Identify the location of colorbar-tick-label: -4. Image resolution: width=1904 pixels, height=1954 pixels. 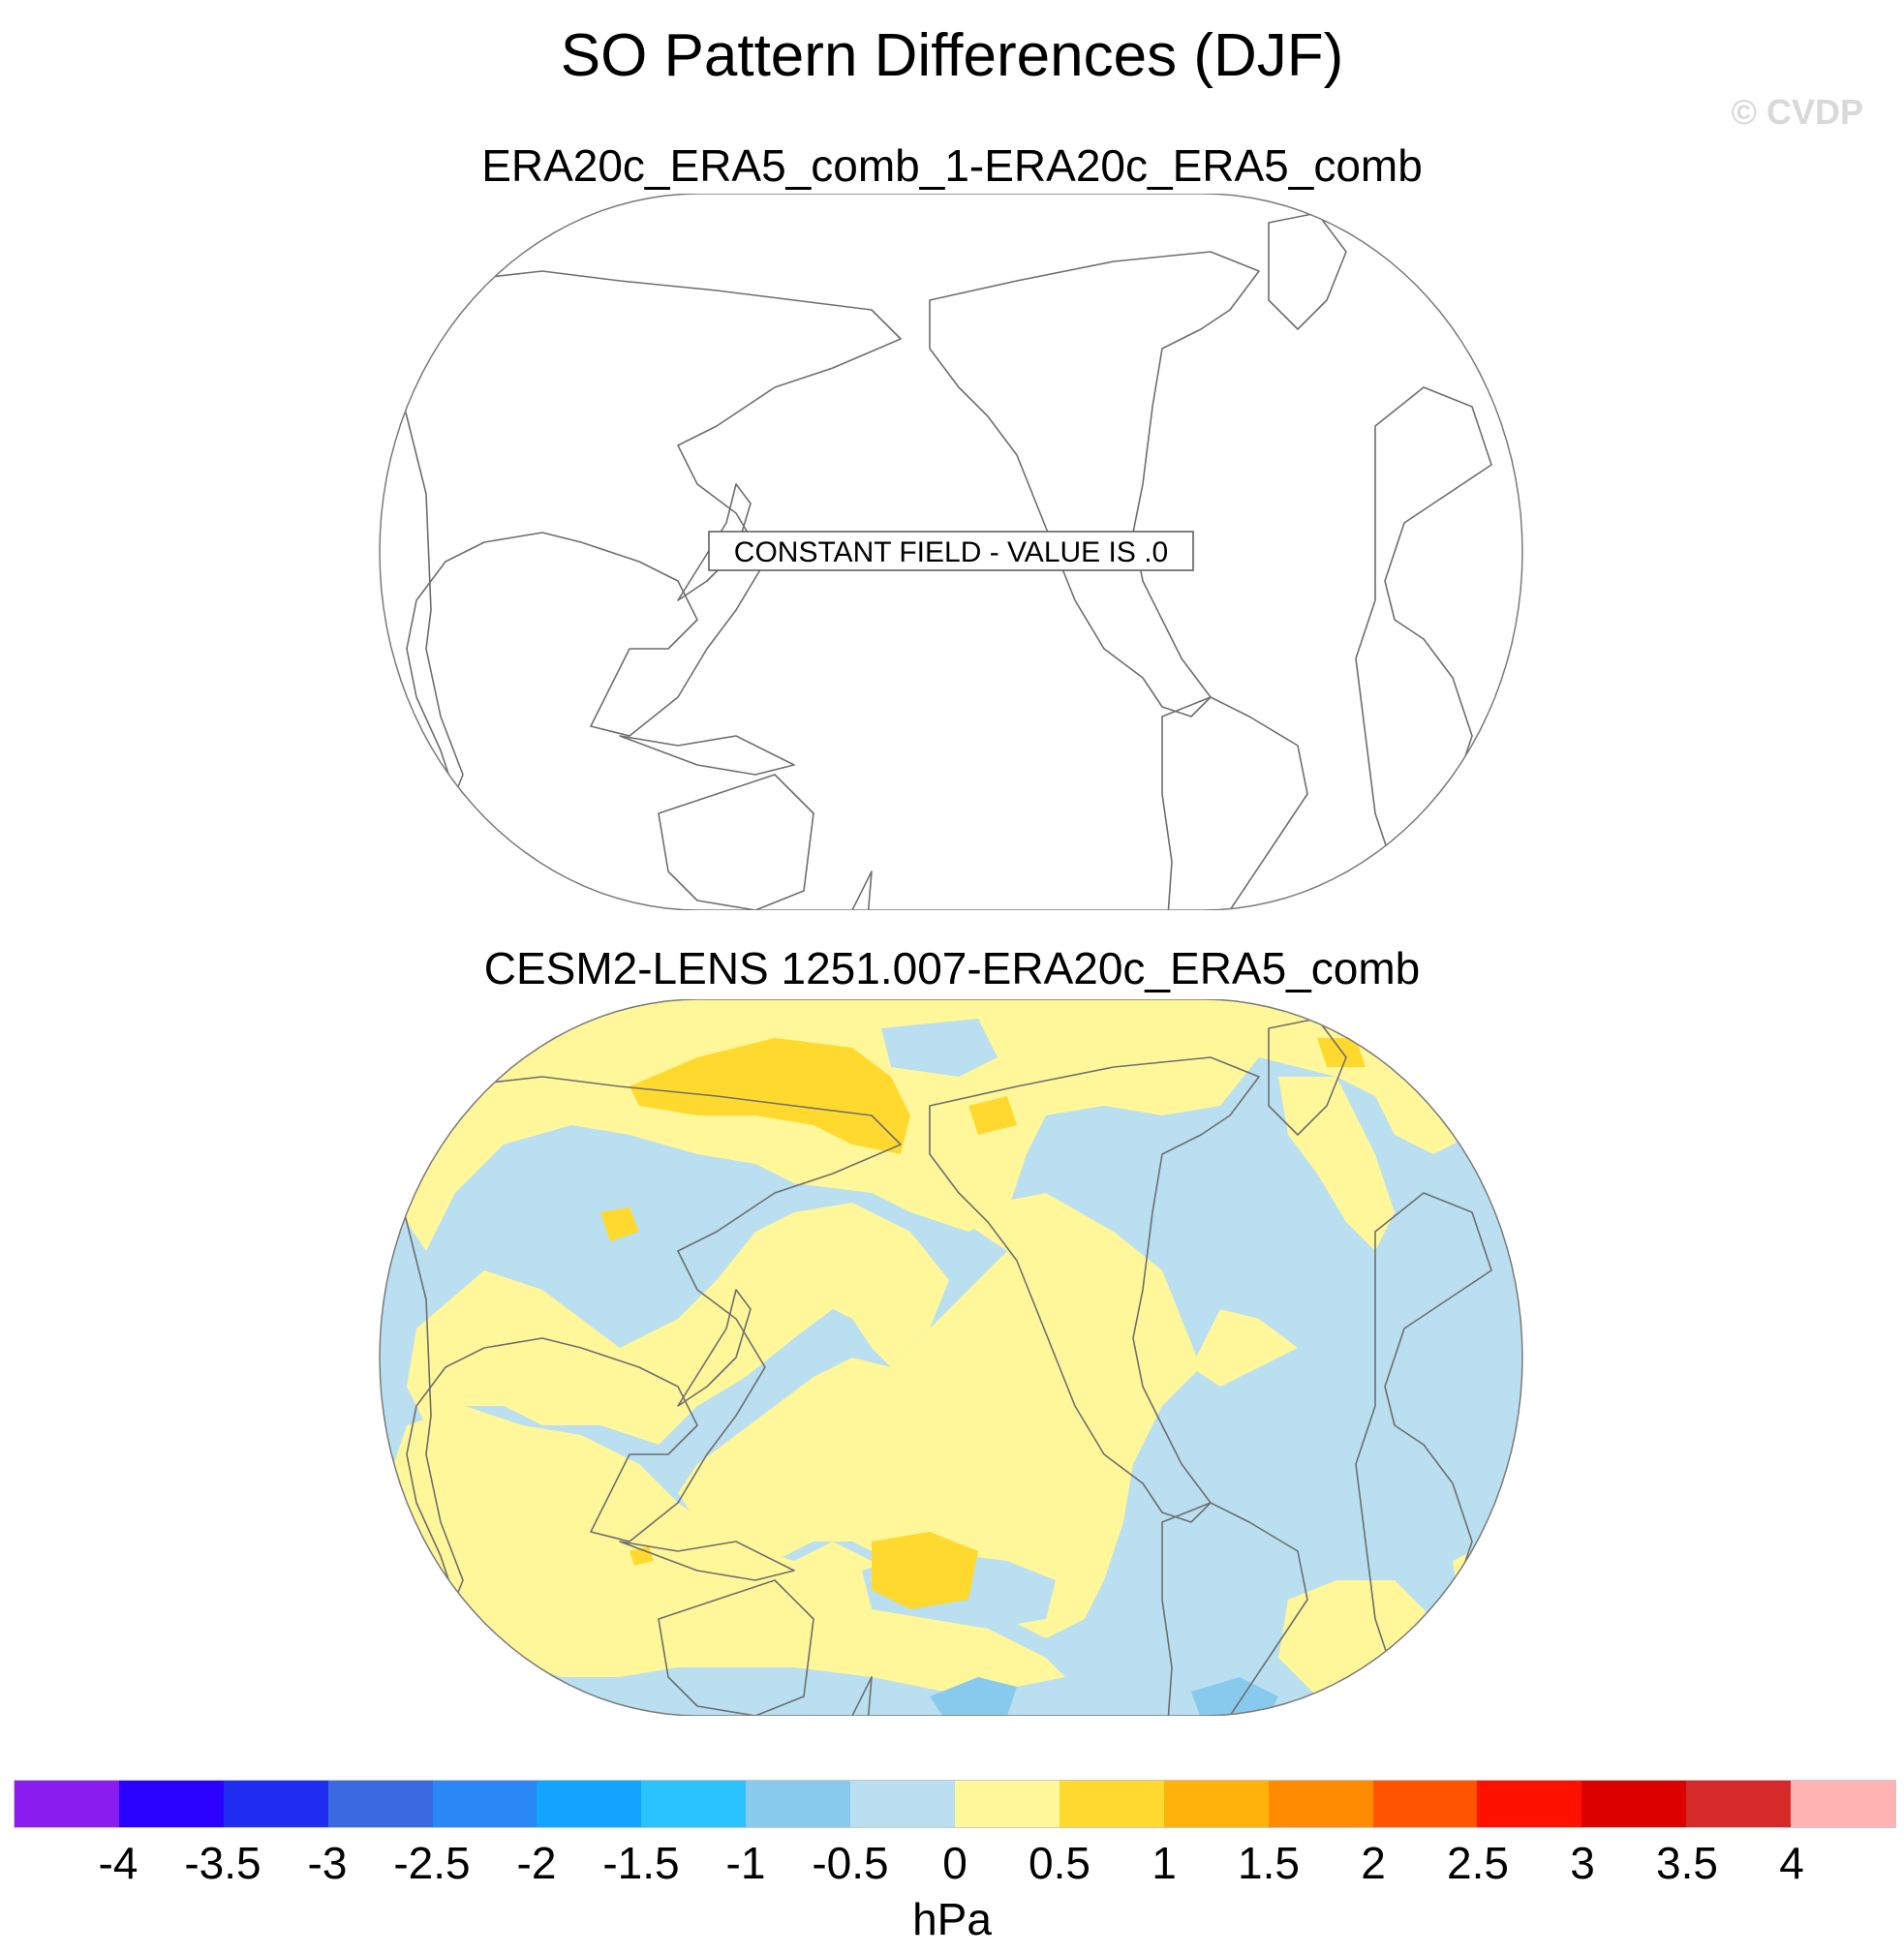
(118, 1863).